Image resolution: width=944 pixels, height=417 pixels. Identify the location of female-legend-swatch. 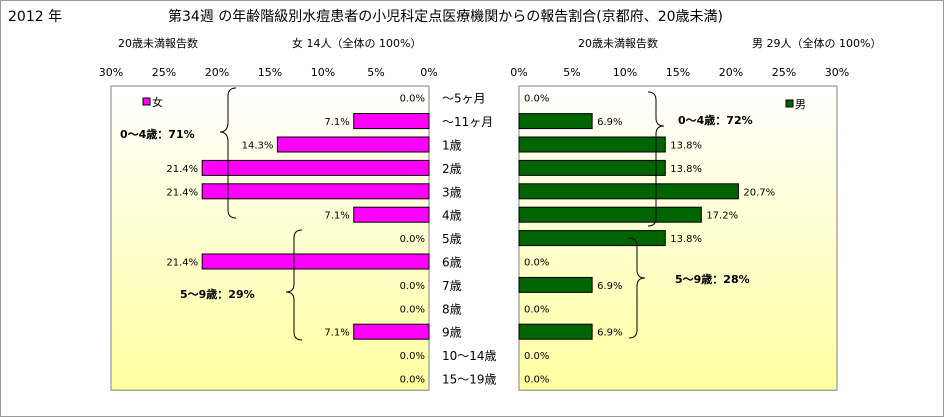
(146, 101).